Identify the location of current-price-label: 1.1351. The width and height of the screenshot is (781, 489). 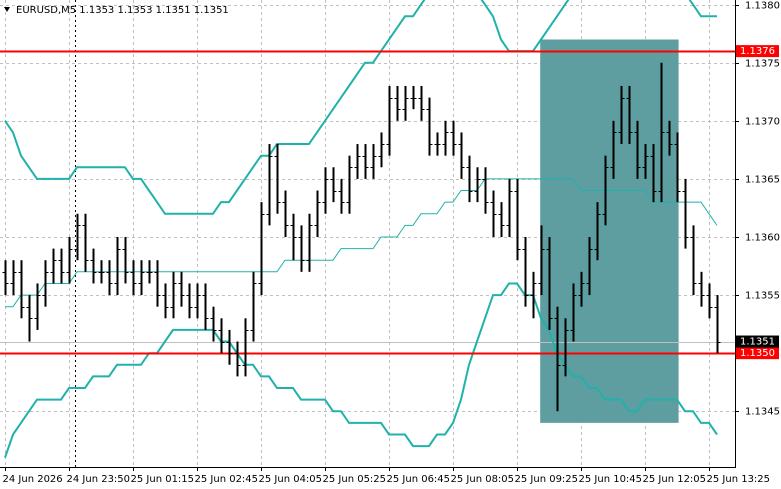
(757, 342).